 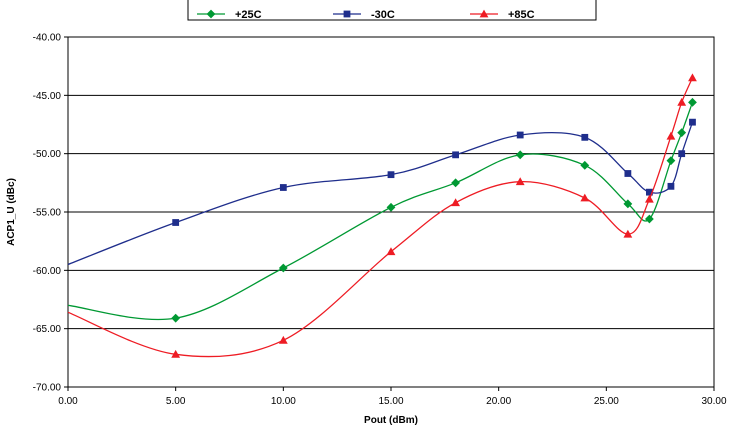 I want to click on legend: +25C -30C +85C, so click(x=392, y=10).